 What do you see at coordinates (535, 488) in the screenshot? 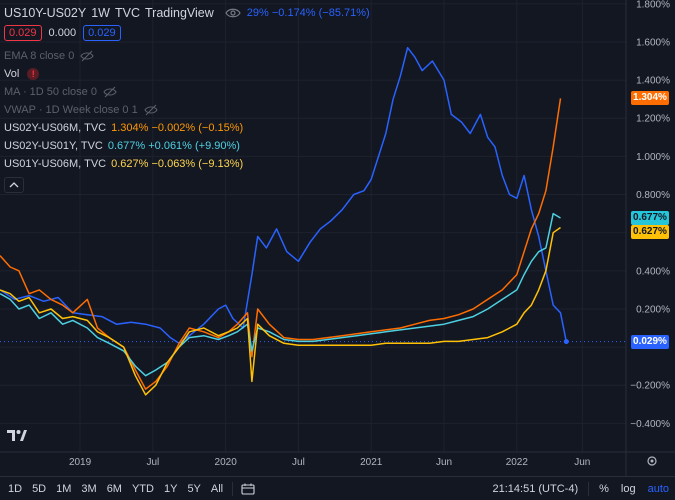
I see `clock-time: 21:14:51 (UTC-4)` at bounding box center [535, 488].